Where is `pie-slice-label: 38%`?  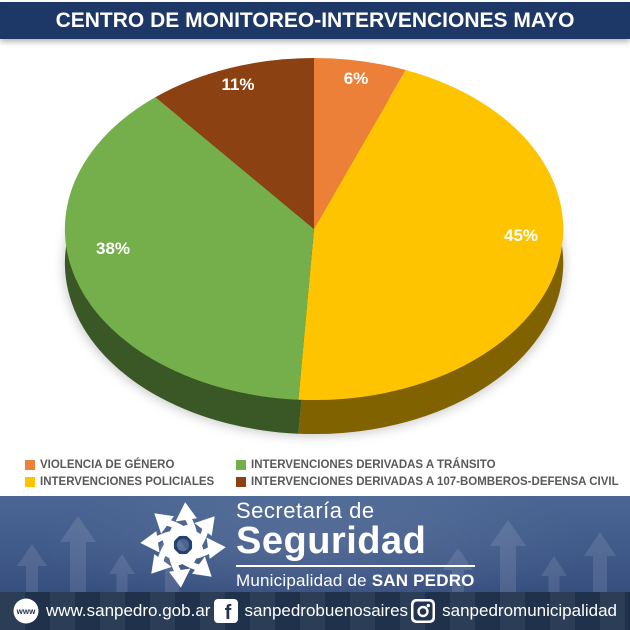
pie-slice-label: 38% is located at coordinates (113, 248).